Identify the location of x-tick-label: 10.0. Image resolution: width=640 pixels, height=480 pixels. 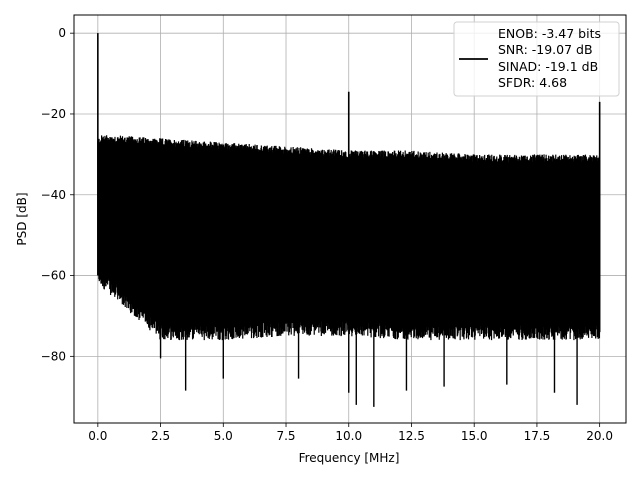
(348, 436).